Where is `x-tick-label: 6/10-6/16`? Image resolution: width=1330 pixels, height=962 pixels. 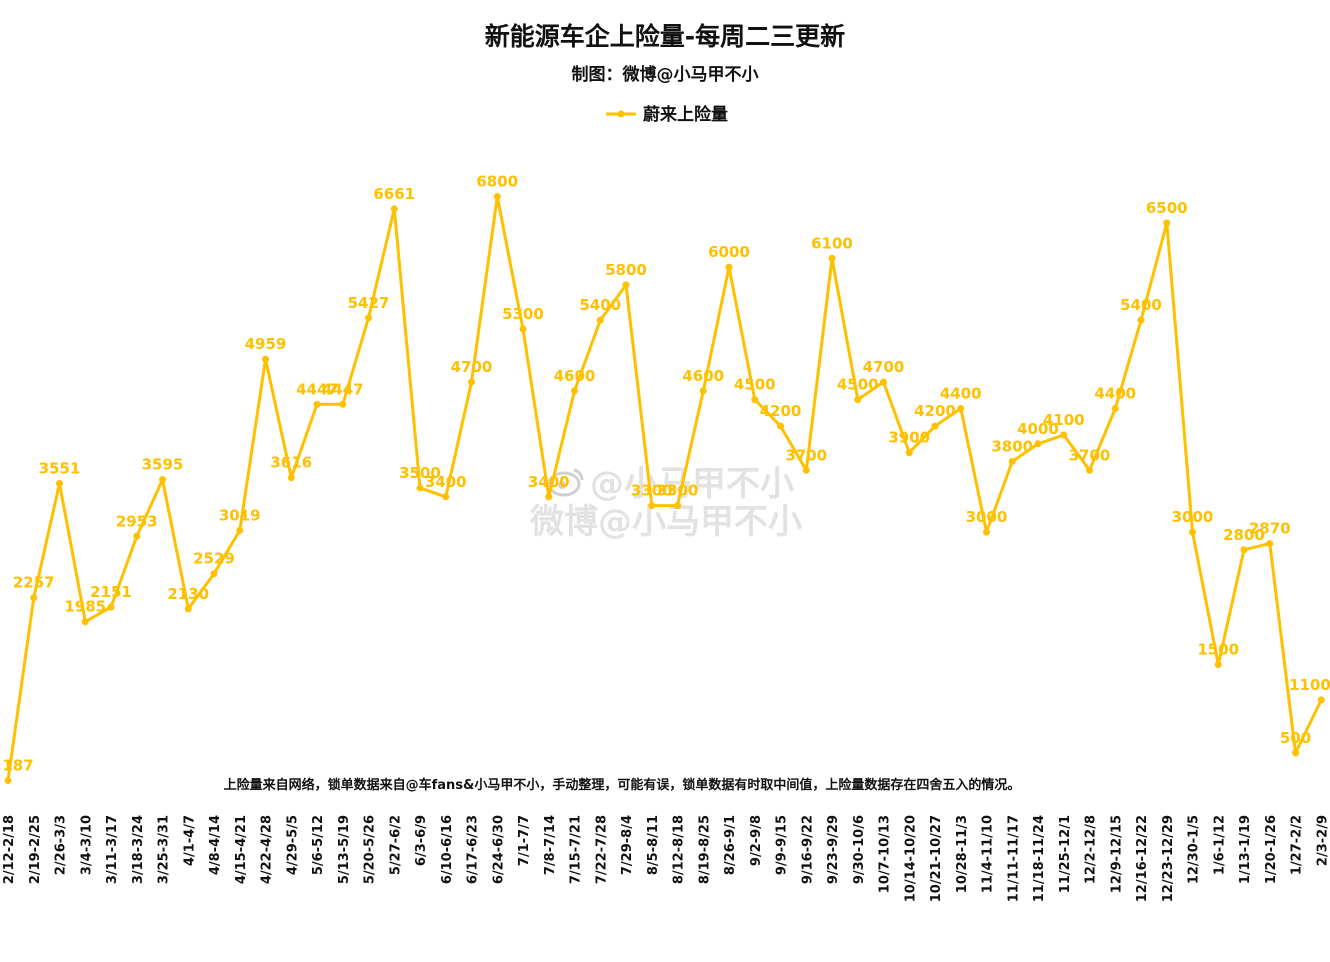 x-tick-label: 6/10-6/16 is located at coordinates (447, 849).